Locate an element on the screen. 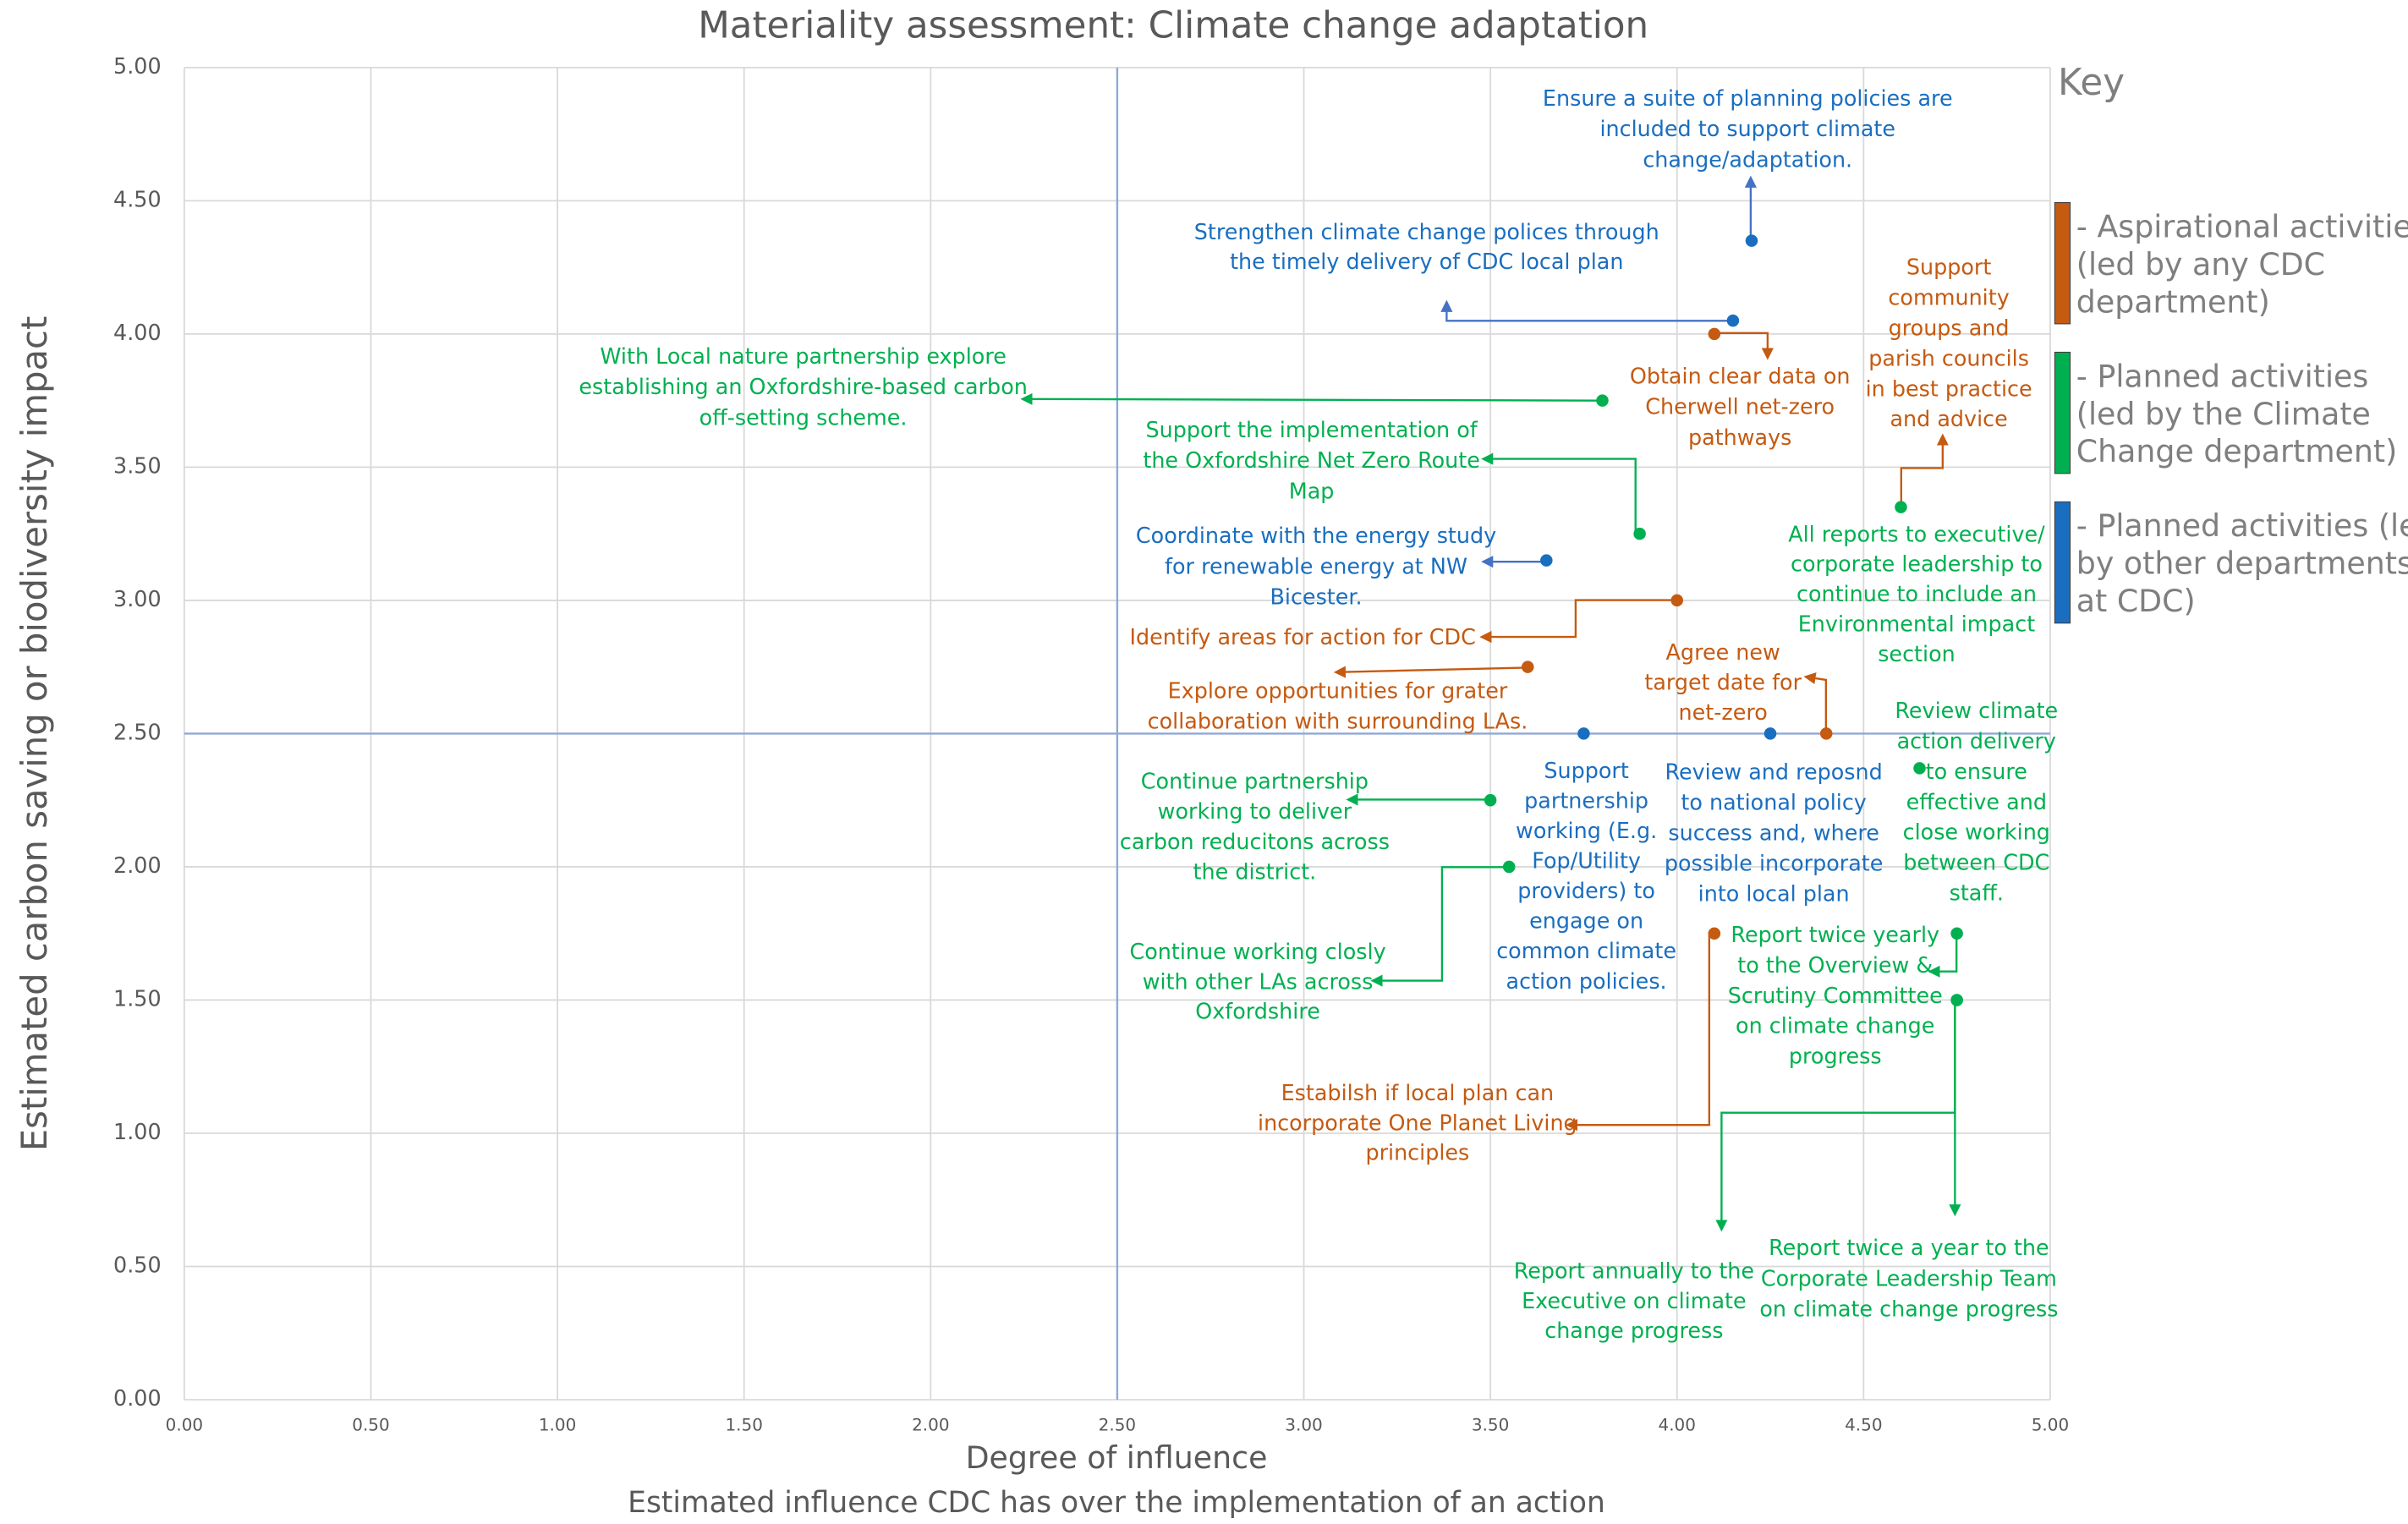  point-label-line: principles is located at coordinates (1417, 1152).